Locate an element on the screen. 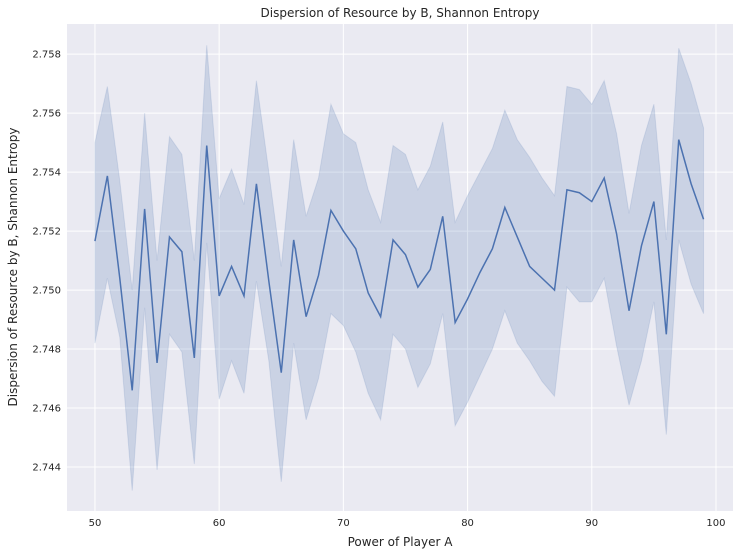  y-tick-label: 2.756 is located at coordinates (46, 114).